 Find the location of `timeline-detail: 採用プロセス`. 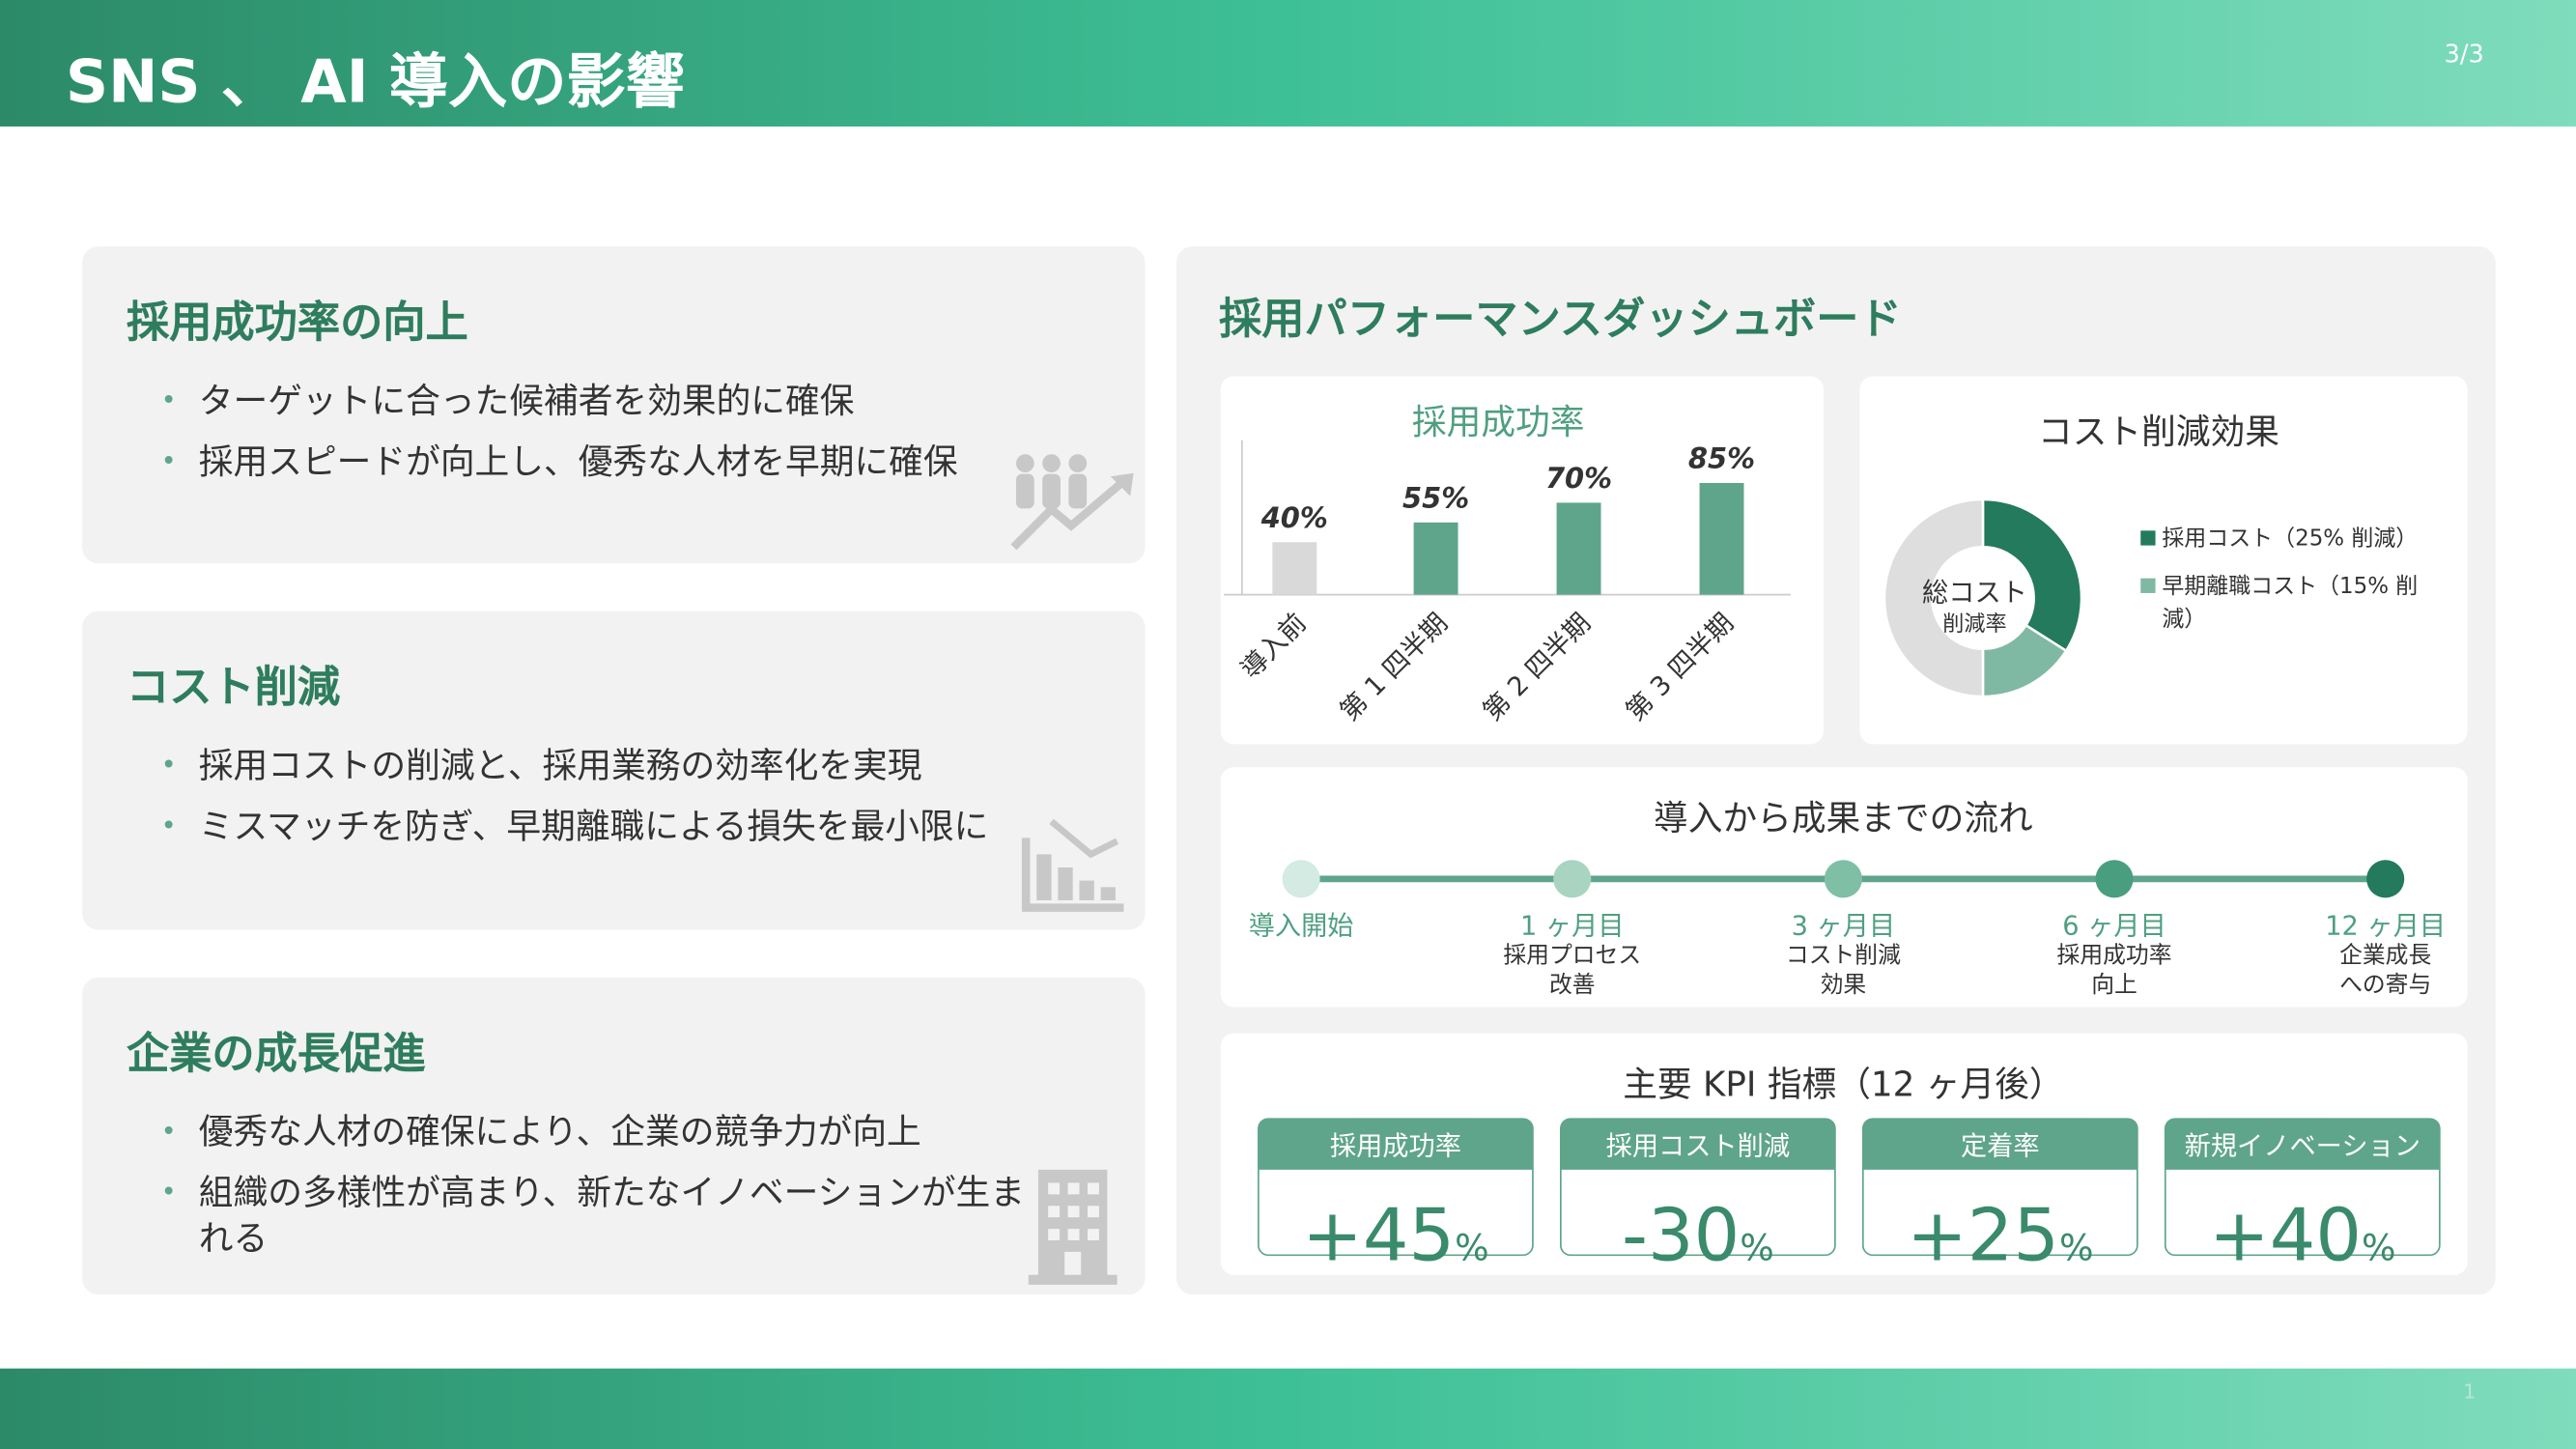

timeline-detail: 採用プロセス is located at coordinates (1572, 955).